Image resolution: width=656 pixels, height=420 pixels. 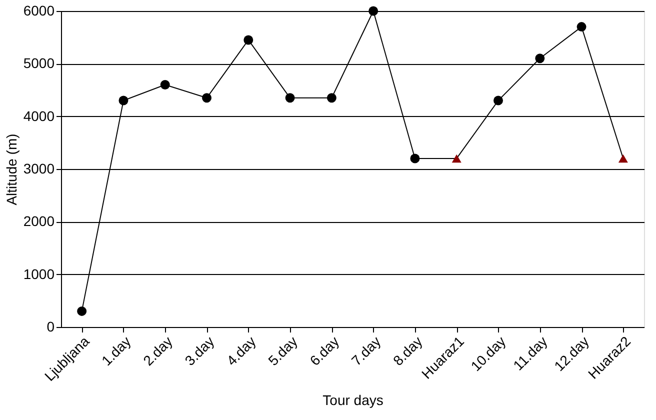 What do you see at coordinates (39, 63) in the screenshot?
I see `y-tick-label: 5000` at bounding box center [39, 63].